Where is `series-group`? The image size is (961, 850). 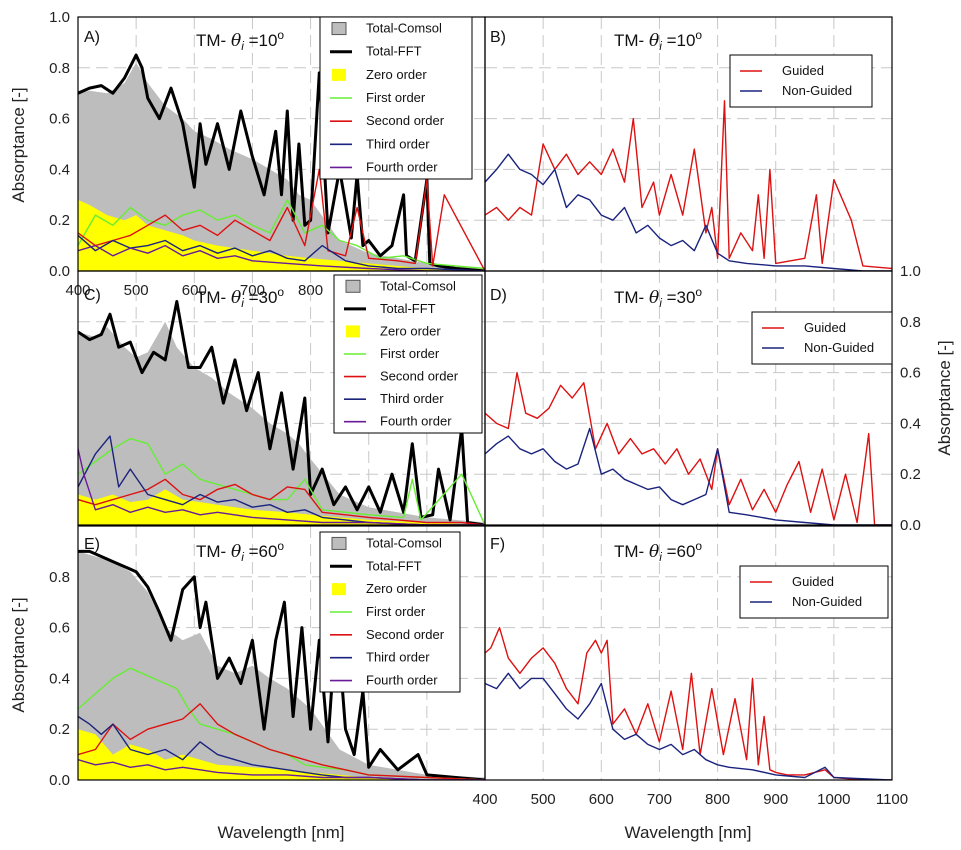
series-group is located at coordinates (688, 185).